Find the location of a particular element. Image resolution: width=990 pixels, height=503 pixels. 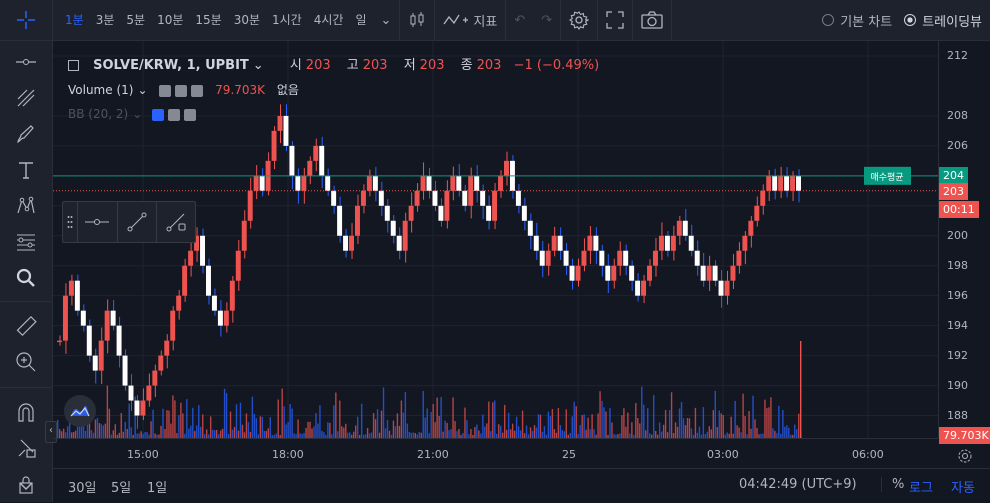

percent-scale-button: % is located at coordinates (892, 484).